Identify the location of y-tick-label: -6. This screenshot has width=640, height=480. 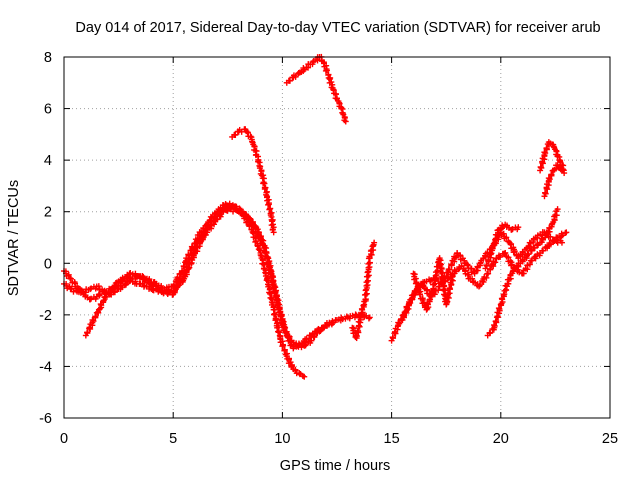
(45, 419).